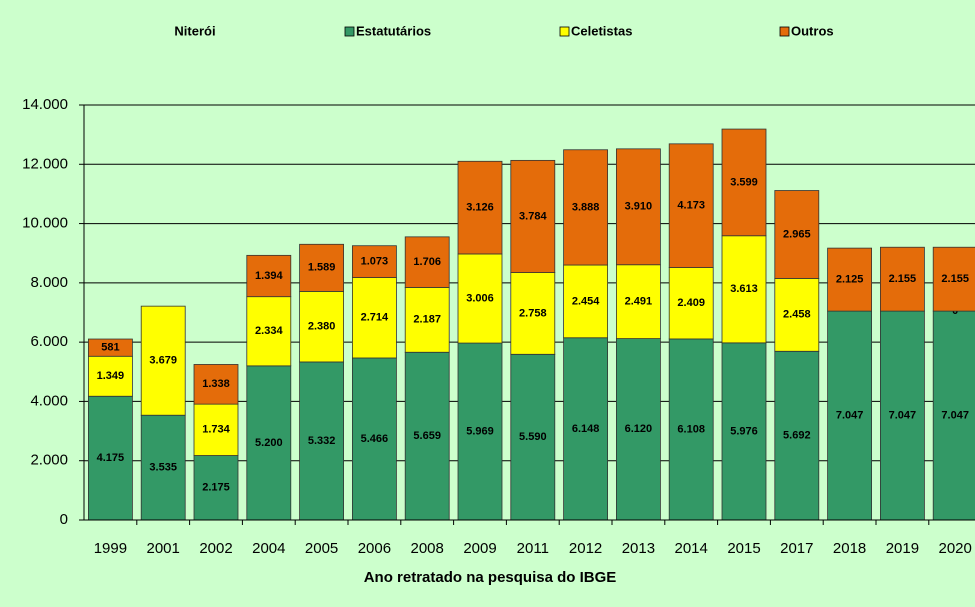 The width and height of the screenshot is (975, 607). I want to click on x-tick-label: 2009, so click(479, 548).